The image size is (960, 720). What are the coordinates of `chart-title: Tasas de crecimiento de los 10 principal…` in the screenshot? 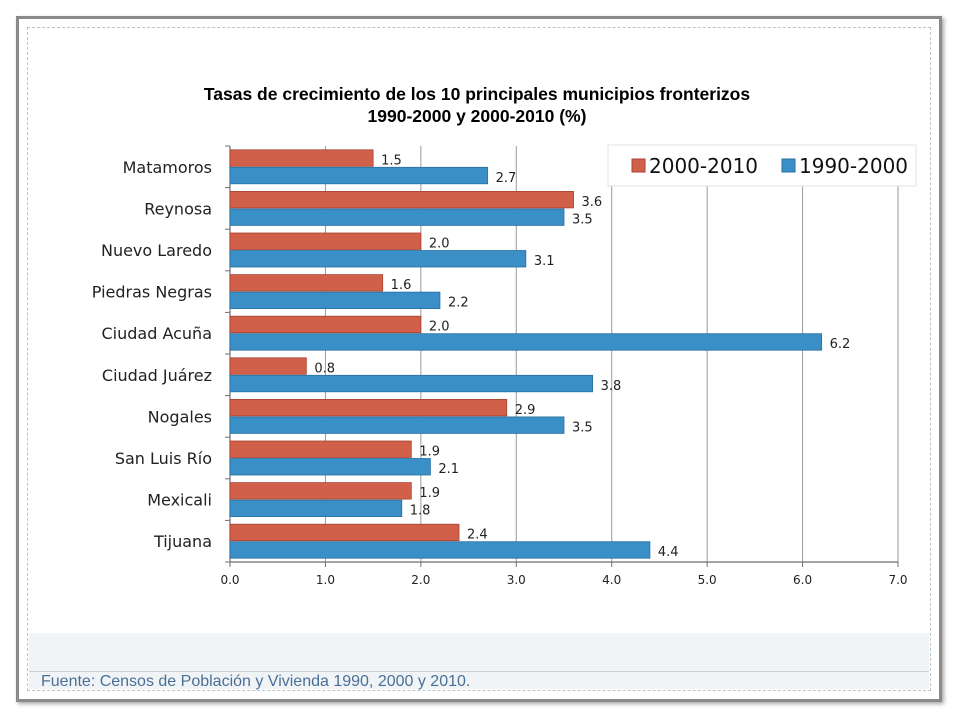 It's located at (477, 94).